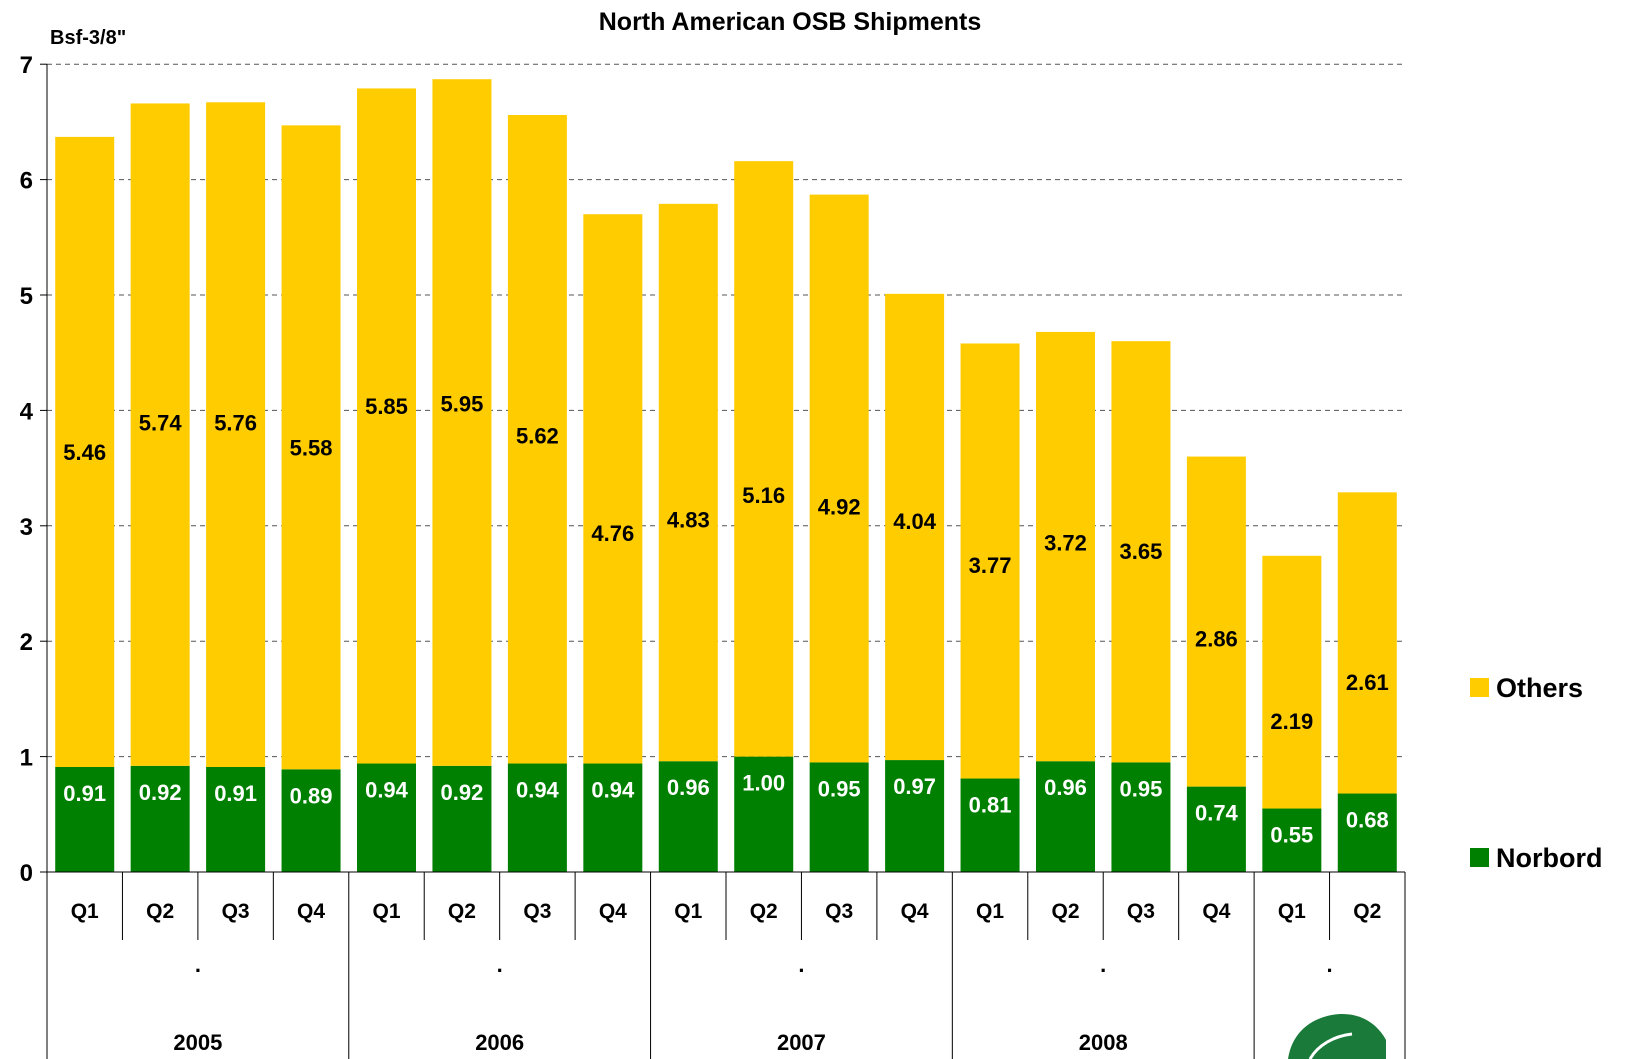 Image resolution: width=1627 pixels, height=1059 pixels. Describe the element at coordinates (26, 873) in the screenshot. I see `y-tick-label: 0` at that location.